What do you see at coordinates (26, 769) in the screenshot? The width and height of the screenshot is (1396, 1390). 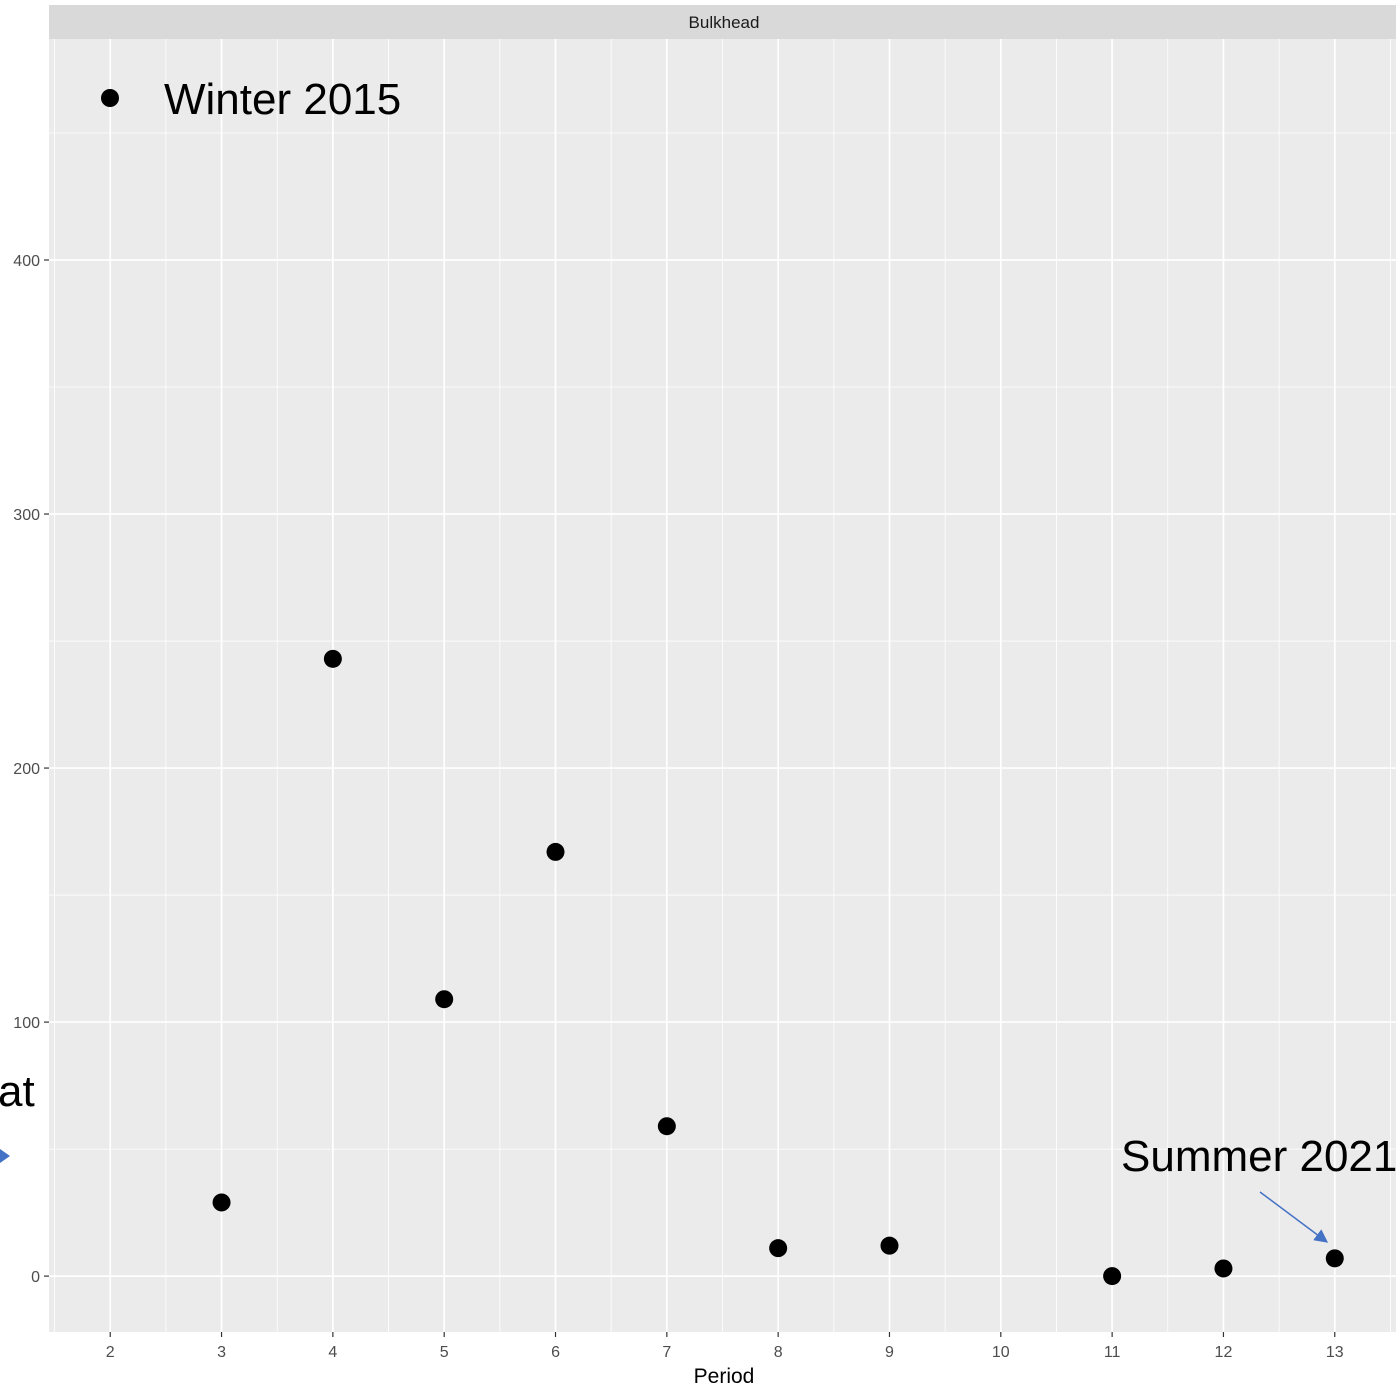 I see `y-tick-label: 200` at bounding box center [26, 769].